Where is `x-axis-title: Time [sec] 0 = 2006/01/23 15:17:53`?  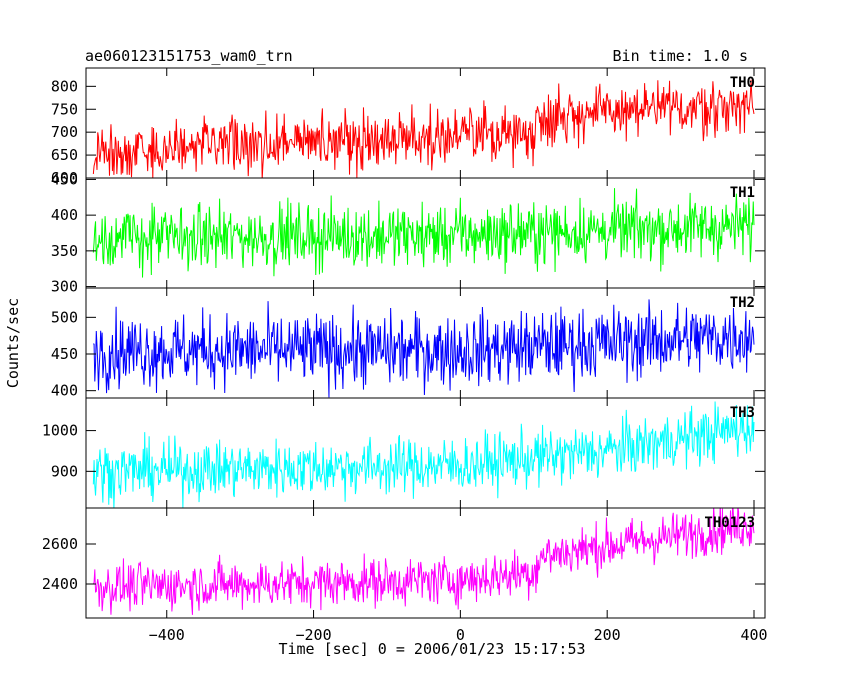 x-axis-title: Time [sec] 0 = 2006/01/23 15:17:53 is located at coordinates (431, 649).